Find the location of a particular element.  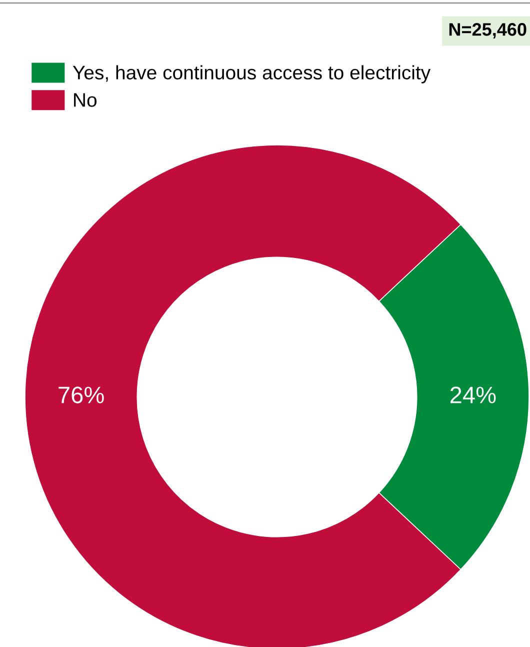

data-label: 24% is located at coordinates (473, 395).